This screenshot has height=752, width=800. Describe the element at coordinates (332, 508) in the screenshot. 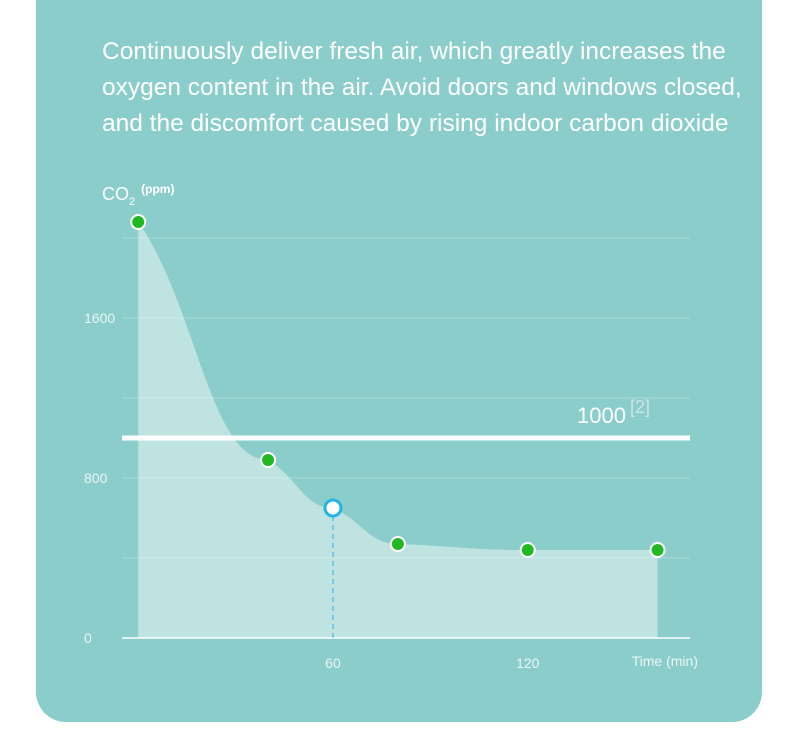

I see `highlight-point-center` at that location.